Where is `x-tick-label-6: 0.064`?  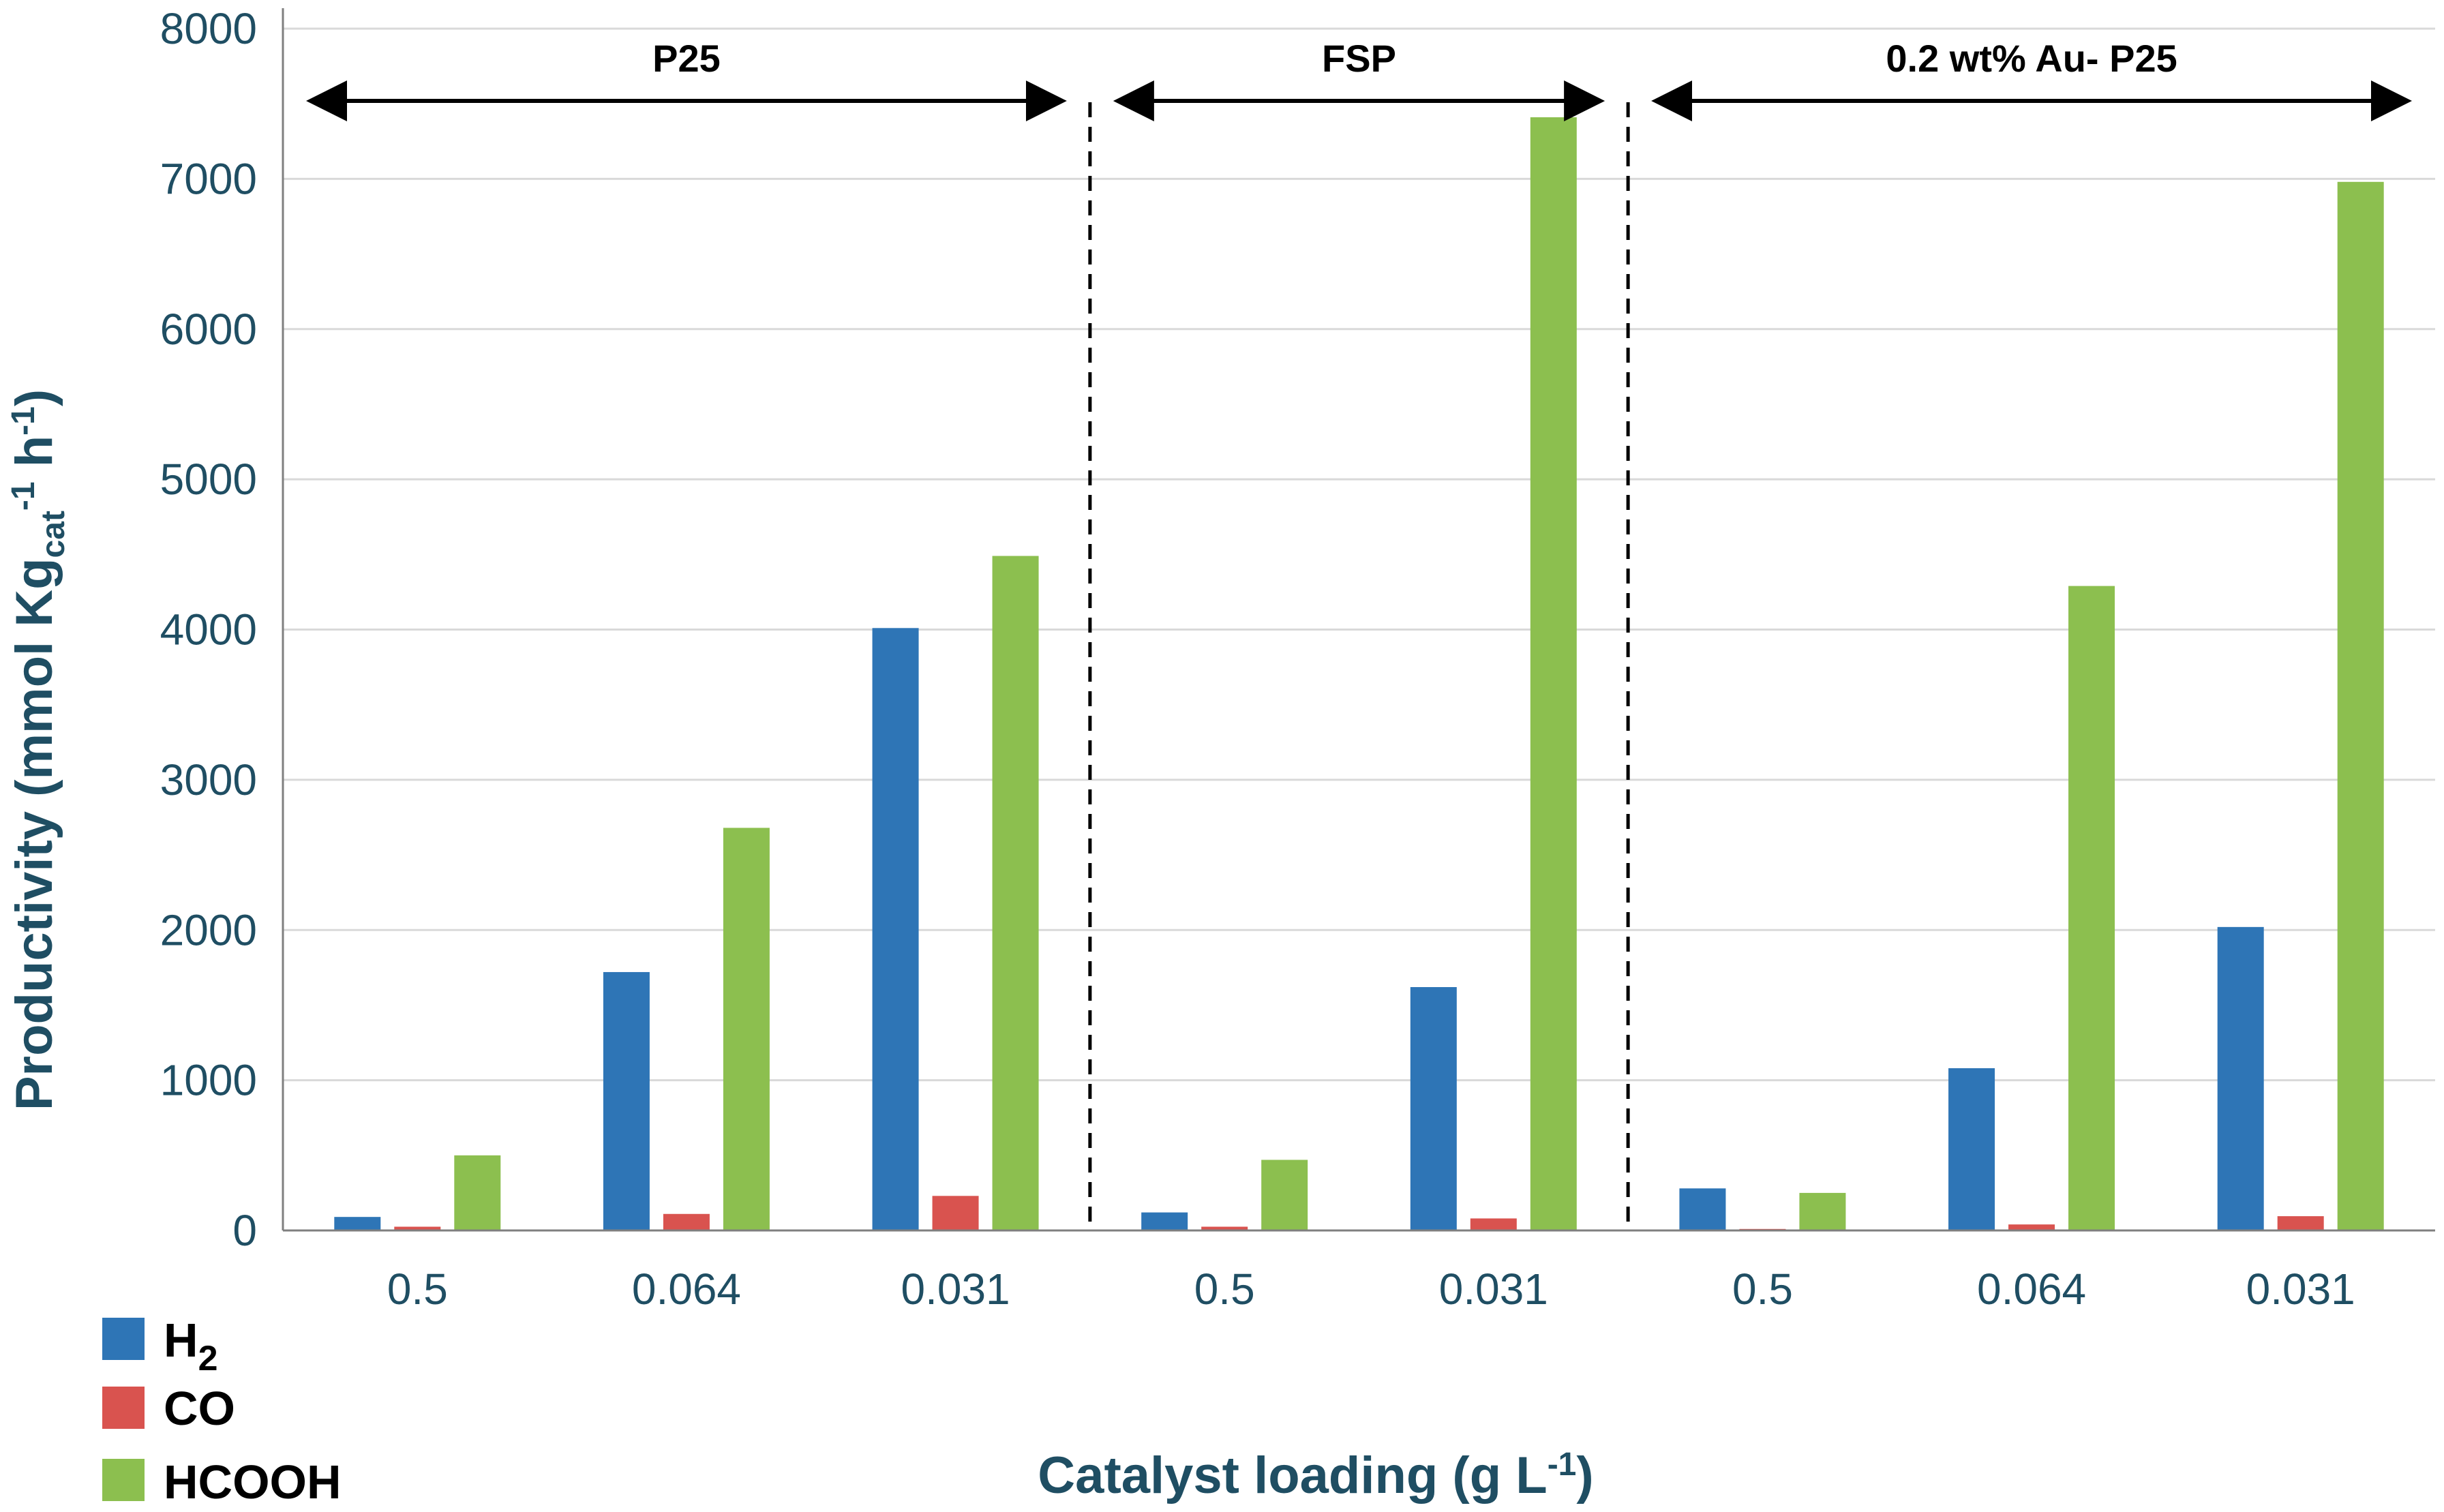
x-tick-label-6: 0.064 is located at coordinates (2031, 1289).